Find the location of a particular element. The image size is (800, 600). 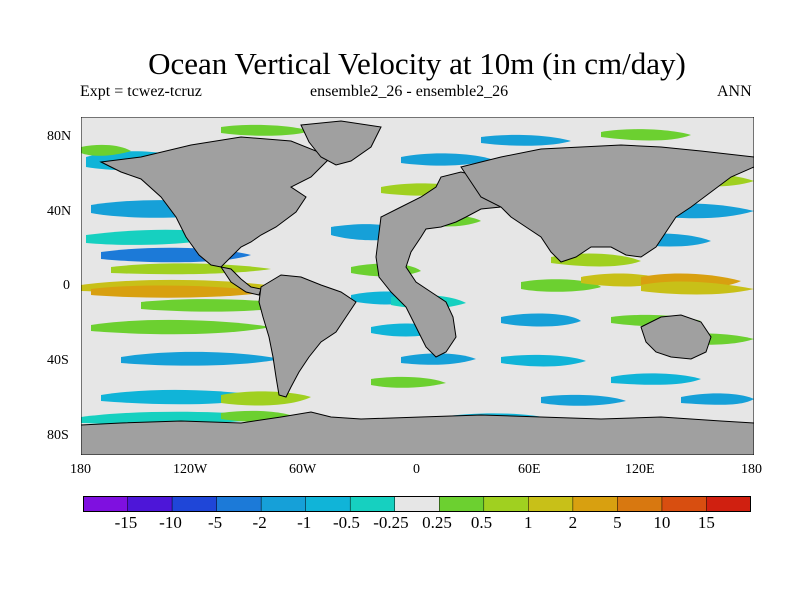

lon-tick-60w: 60W is located at coordinates (303, 469).